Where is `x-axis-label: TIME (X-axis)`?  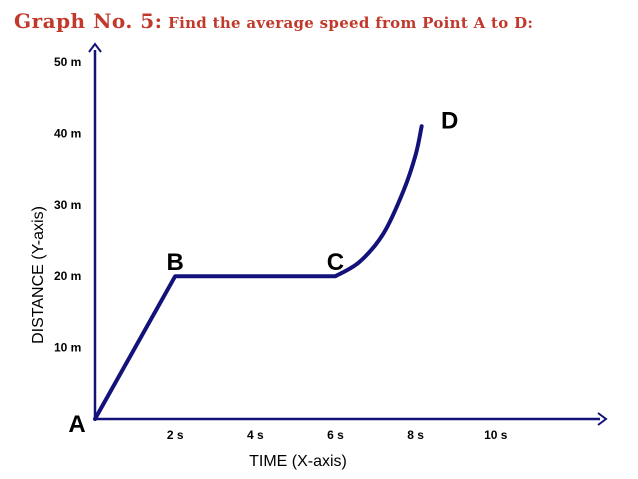
x-axis-label: TIME (X-axis) is located at coordinates (298, 461).